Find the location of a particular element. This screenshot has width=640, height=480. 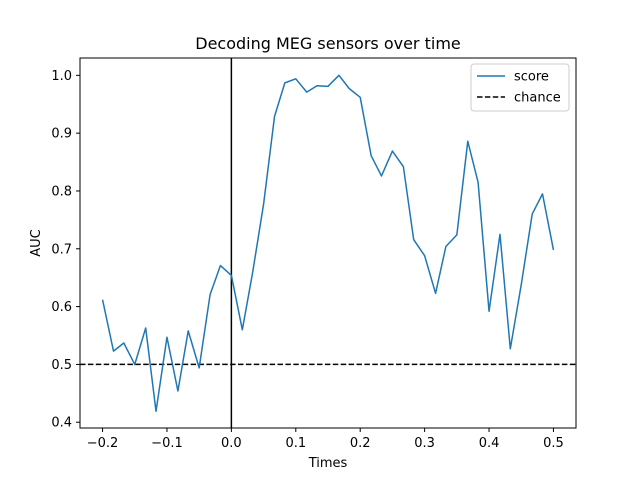

chart-title: Decoding MEG sensors over time is located at coordinates (328, 43).